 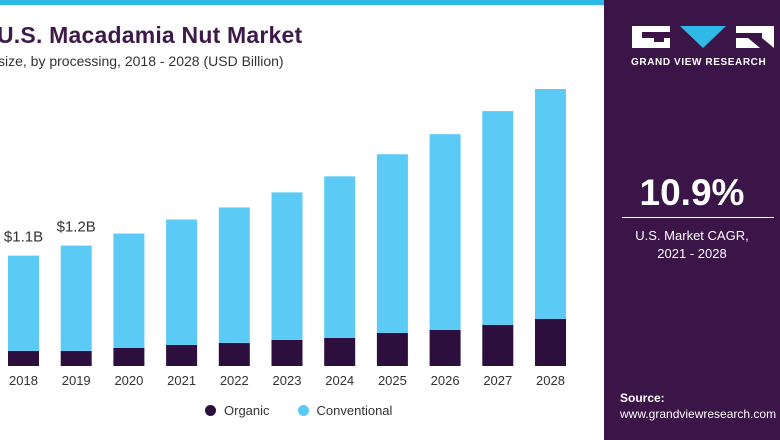 I want to click on bar-conventional-2026, so click(x=445, y=232).